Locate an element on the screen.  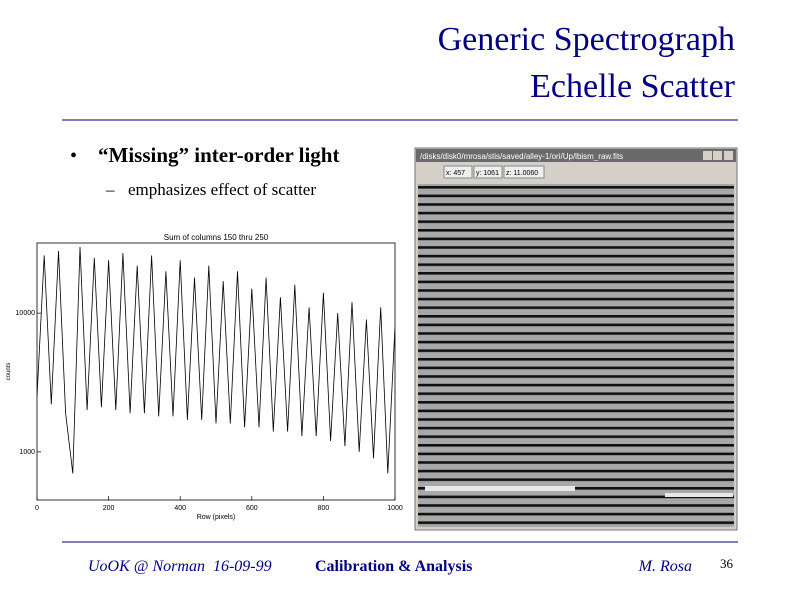
footer-right: M. Rosa is located at coordinates (665, 566).